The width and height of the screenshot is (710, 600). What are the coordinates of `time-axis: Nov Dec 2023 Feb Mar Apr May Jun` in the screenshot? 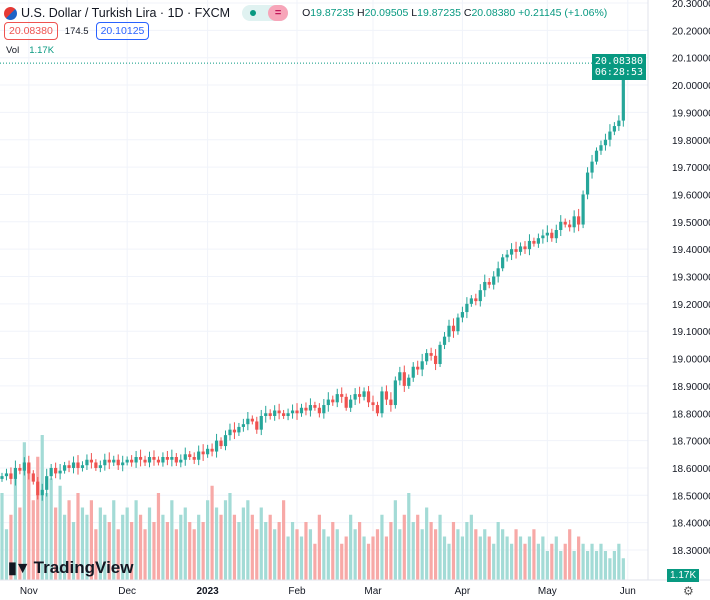 It's located at (355, 588).